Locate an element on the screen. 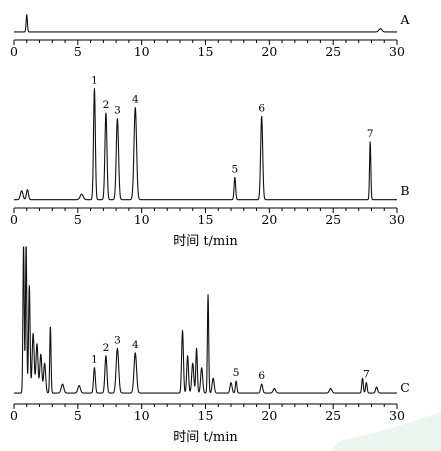 Image resolution: width=441 pixels, height=451 pixels. panel-a: 0 5 10 15 20 25 30 A is located at coordinates (210, 35).